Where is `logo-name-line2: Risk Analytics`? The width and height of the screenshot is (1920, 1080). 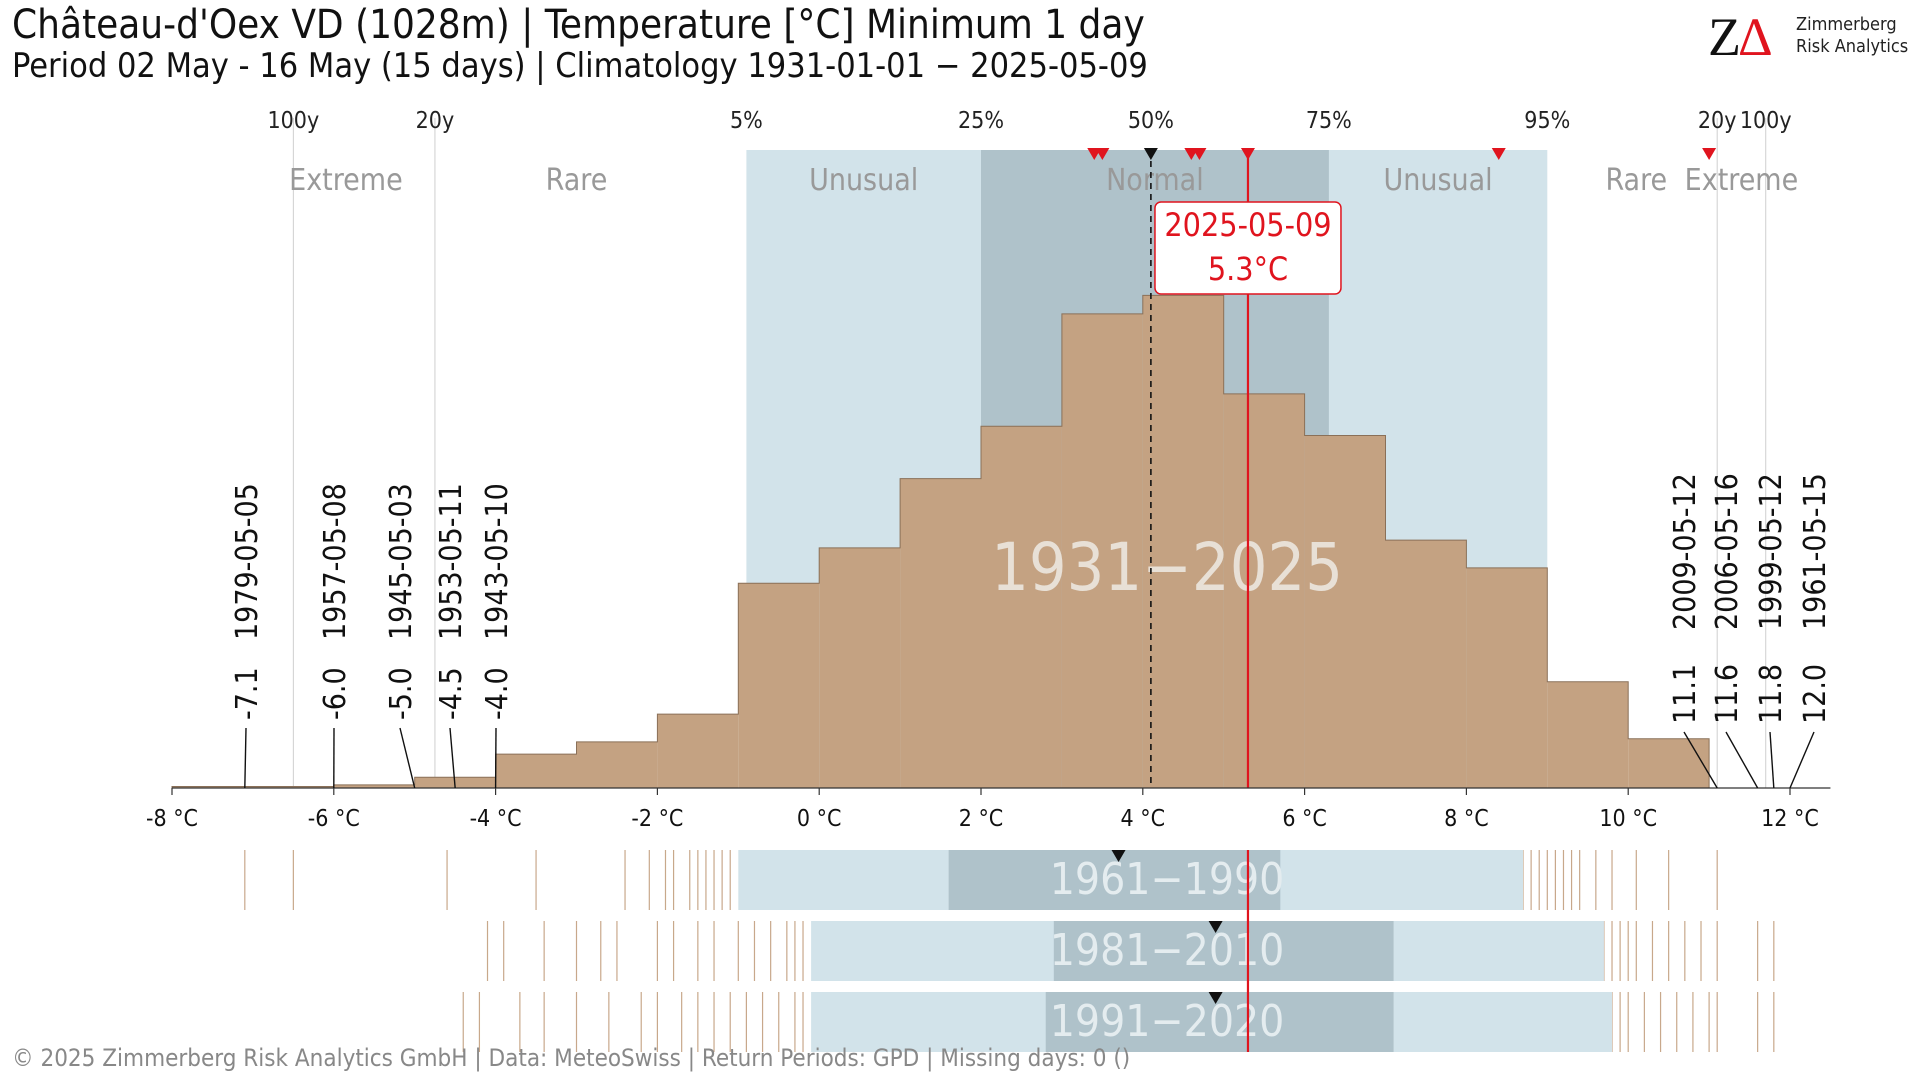 logo-name-line2: Risk Analytics is located at coordinates (1852, 46).